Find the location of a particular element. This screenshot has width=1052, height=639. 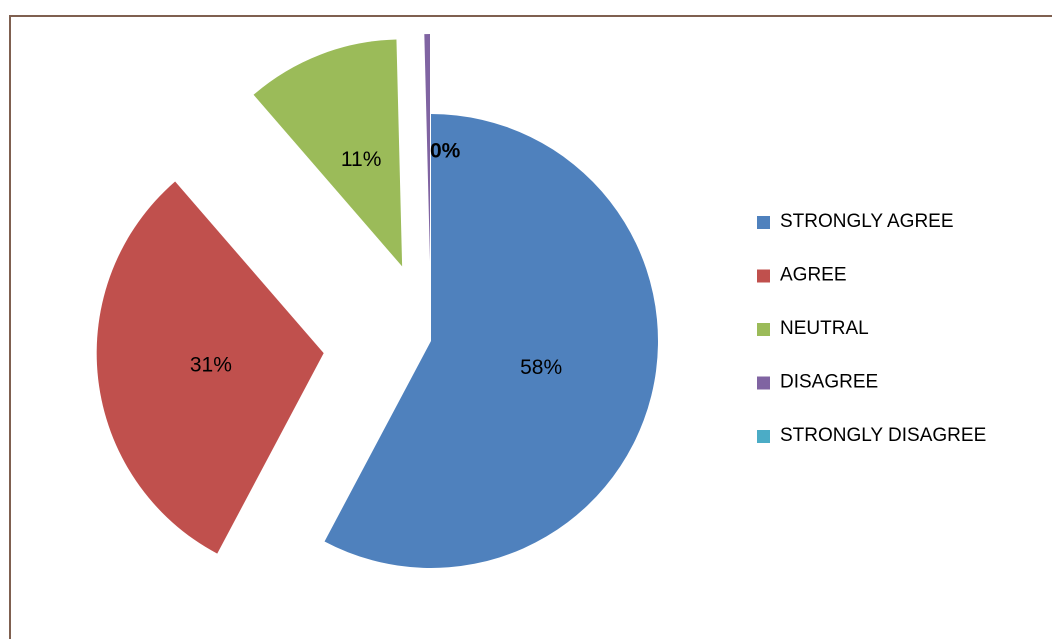

data-label: 0% is located at coordinates (445, 151).